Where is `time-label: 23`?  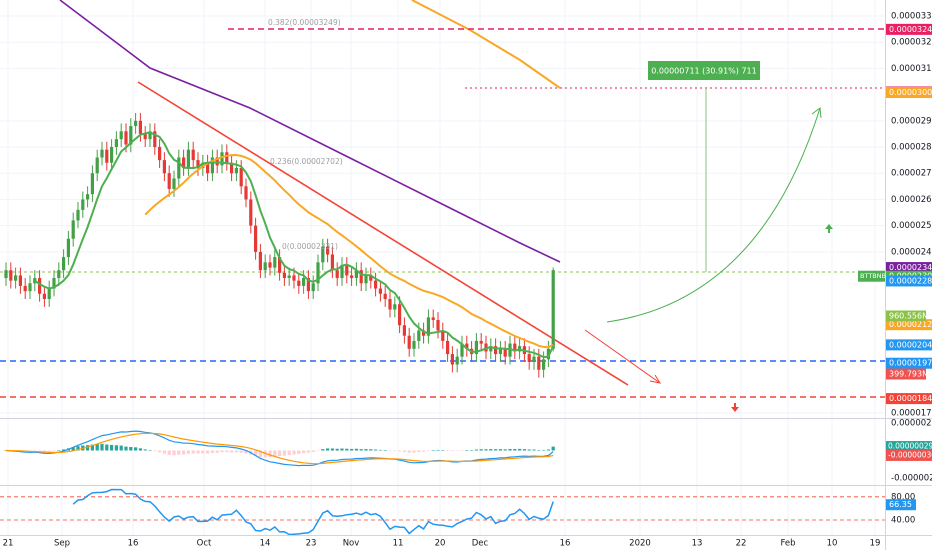
time-label: 23 is located at coordinates (311, 544).